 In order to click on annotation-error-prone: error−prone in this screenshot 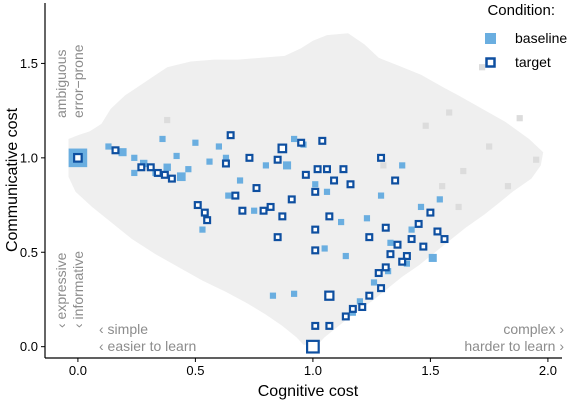, I will do `click(78, 81)`.